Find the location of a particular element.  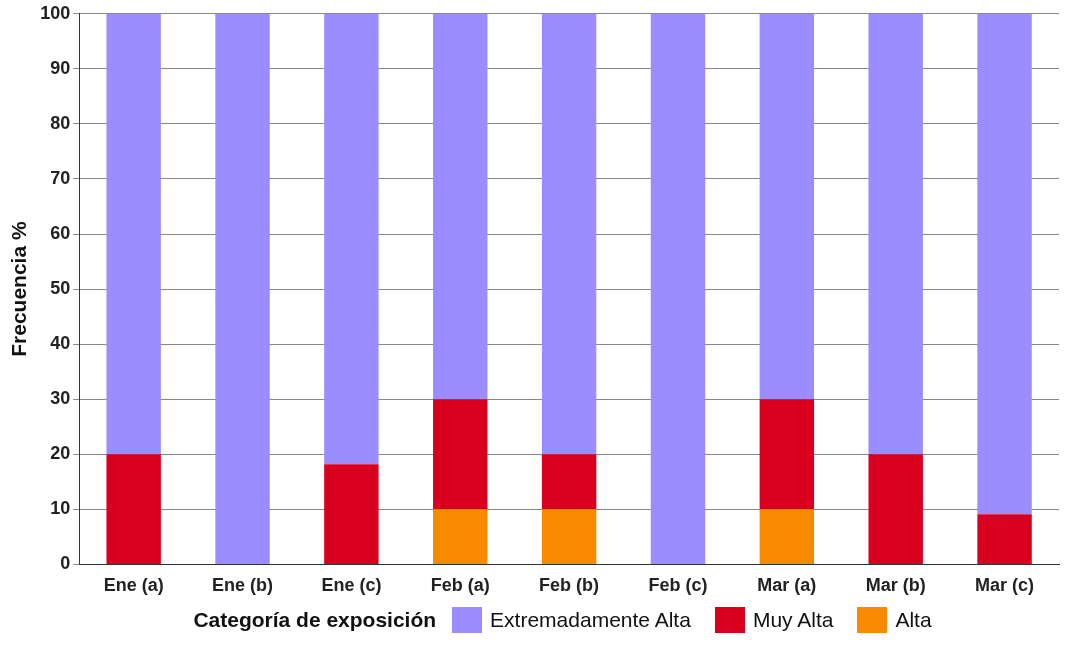

y-tick-label: 40 is located at coordinates (60, 343).